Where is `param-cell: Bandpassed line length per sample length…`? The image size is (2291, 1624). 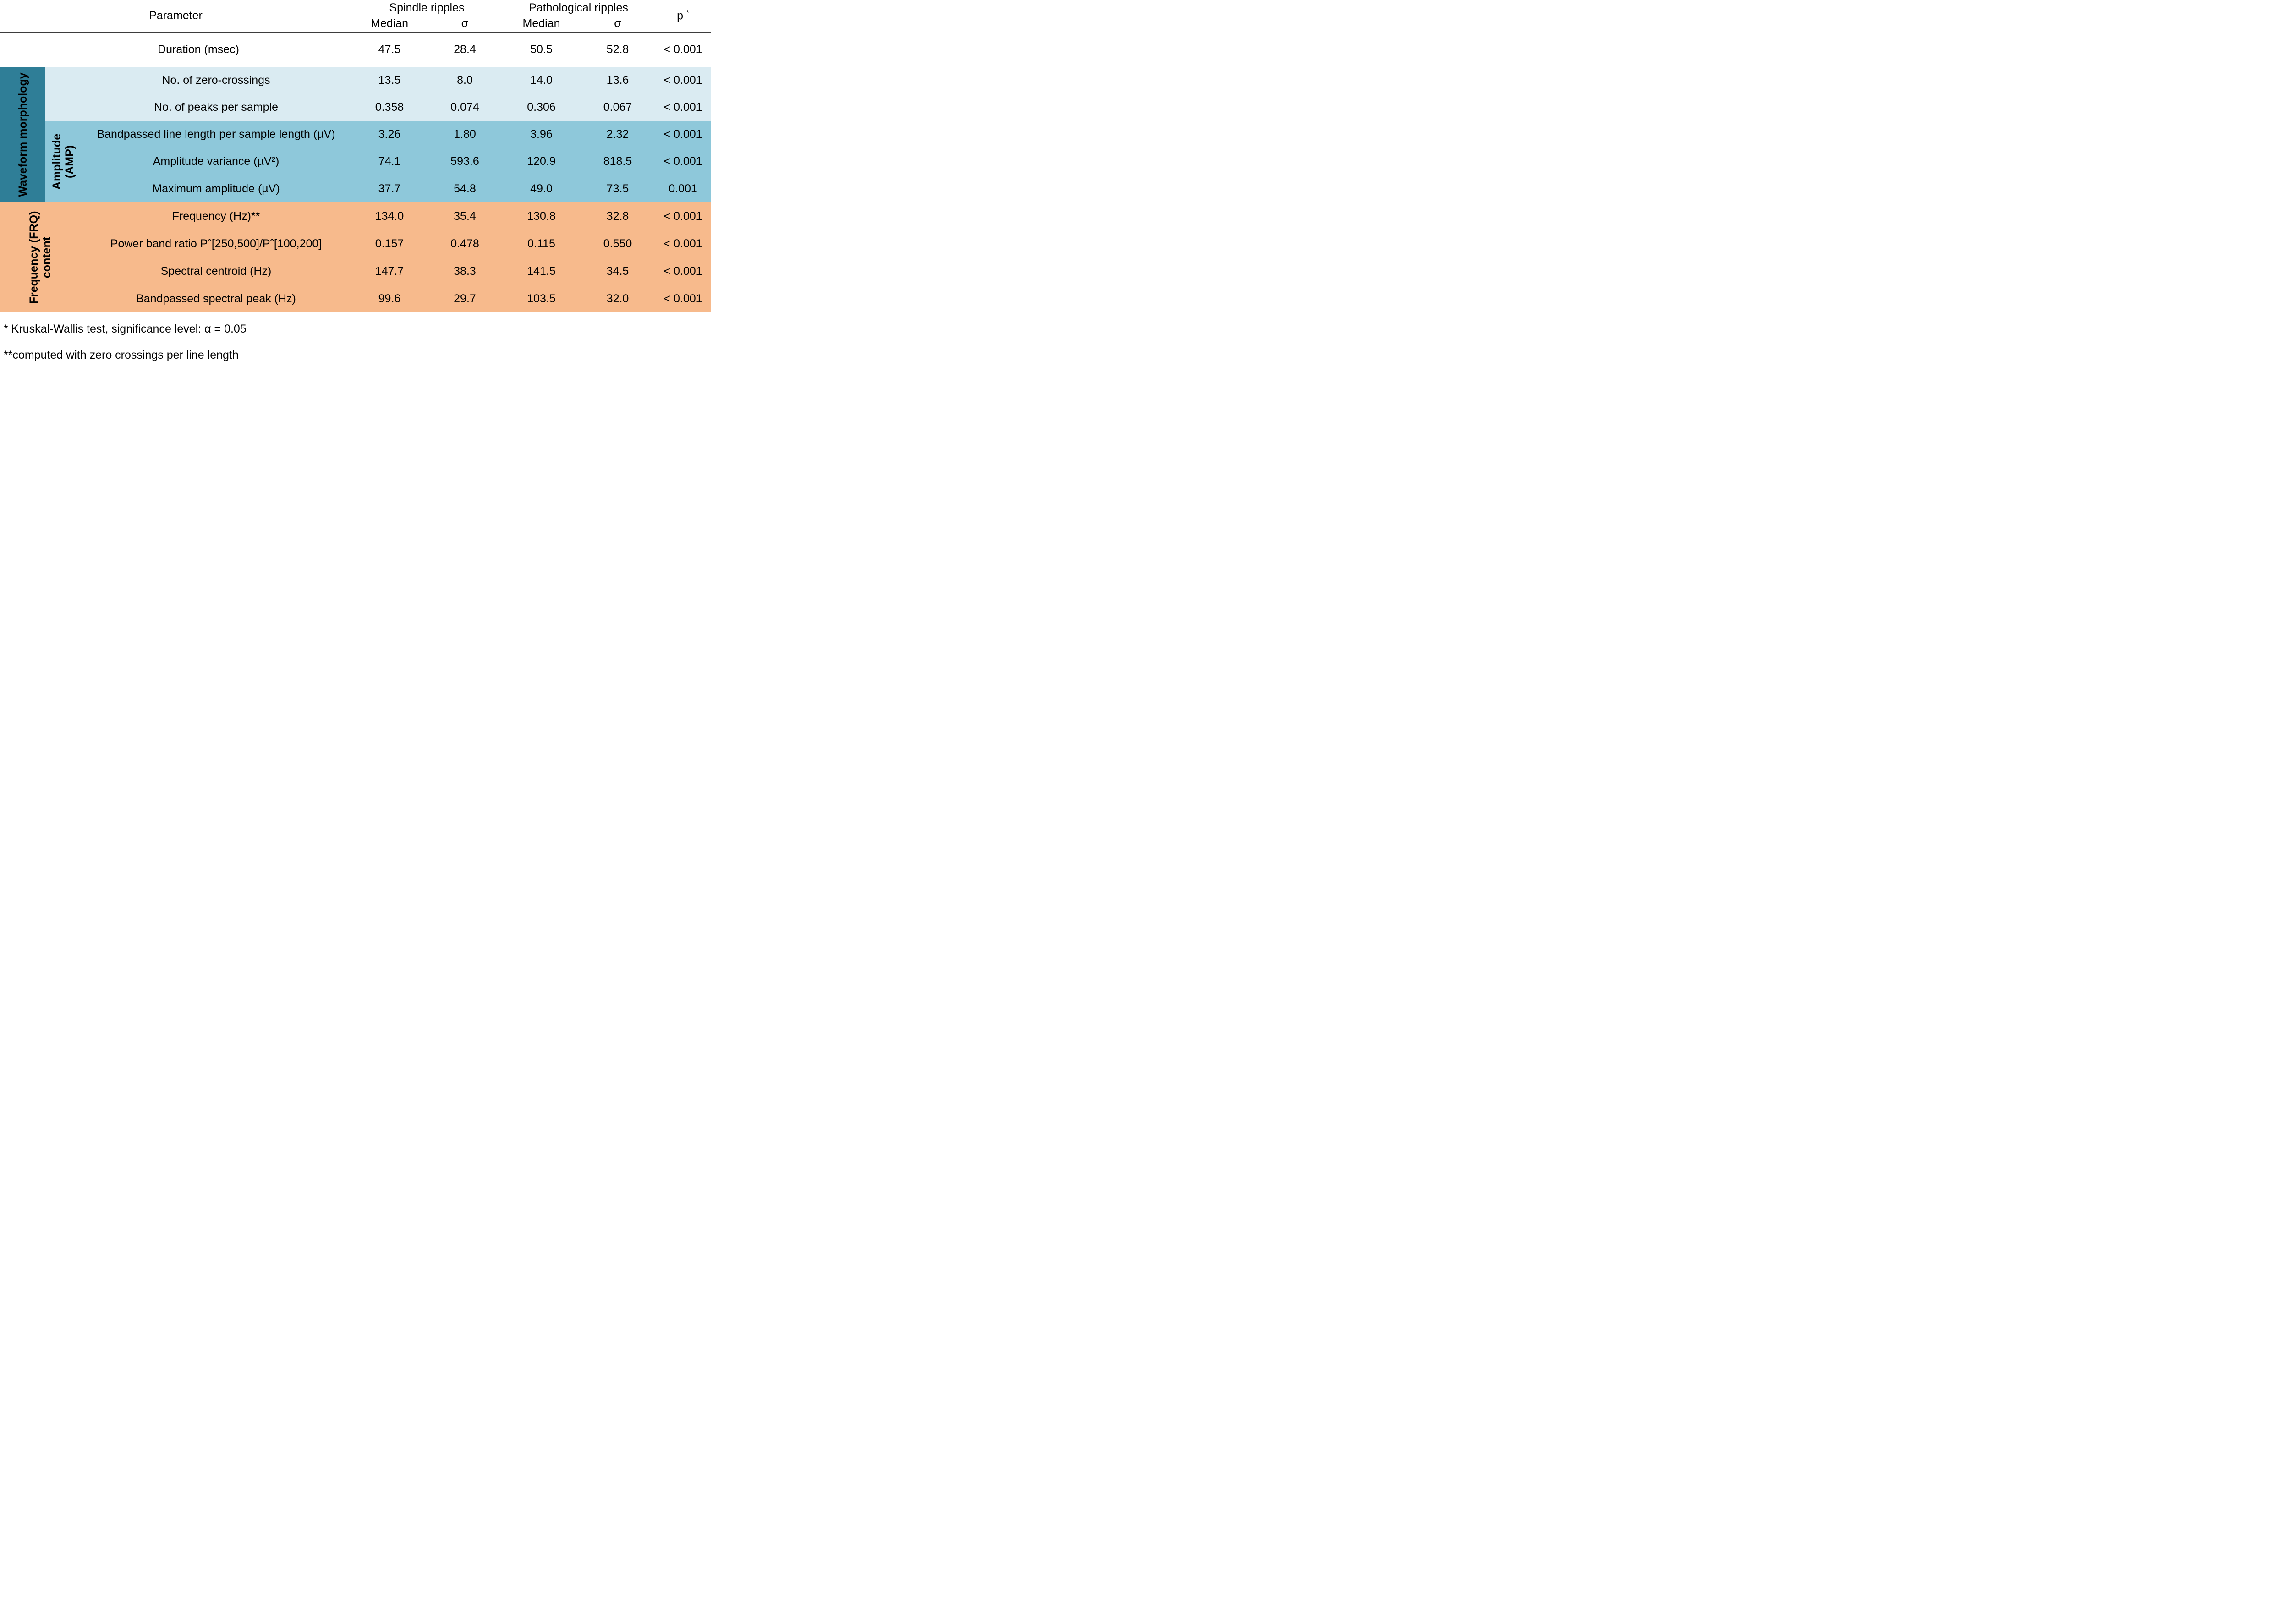 param-cell: Bandpassed line length per sample length… is located at coordinates (216, 134).